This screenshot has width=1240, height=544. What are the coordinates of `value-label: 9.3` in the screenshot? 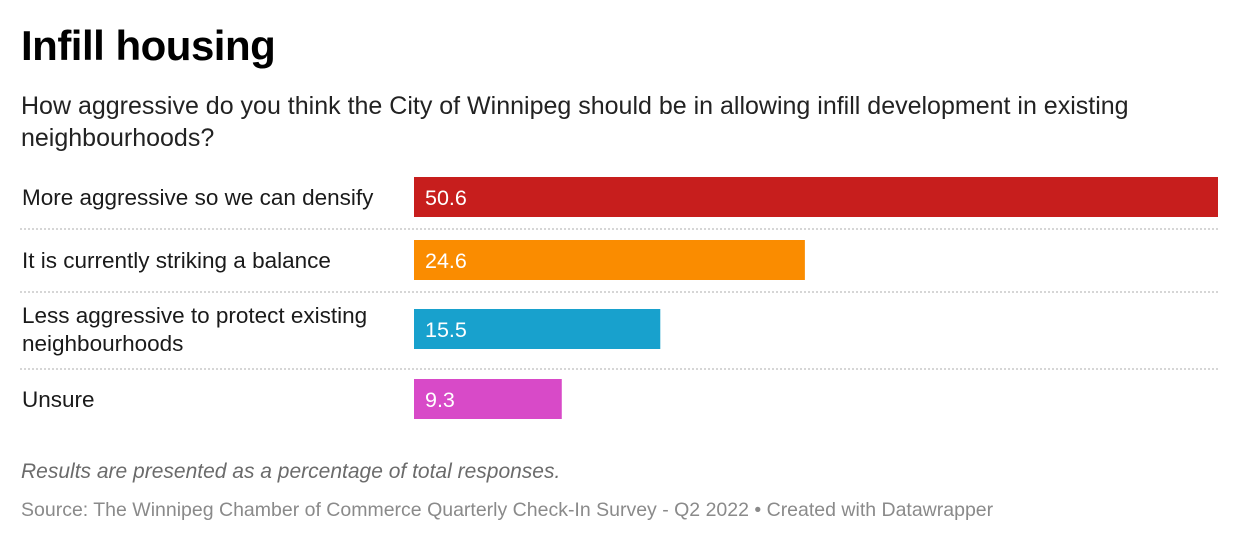 It's located at (440, 400).